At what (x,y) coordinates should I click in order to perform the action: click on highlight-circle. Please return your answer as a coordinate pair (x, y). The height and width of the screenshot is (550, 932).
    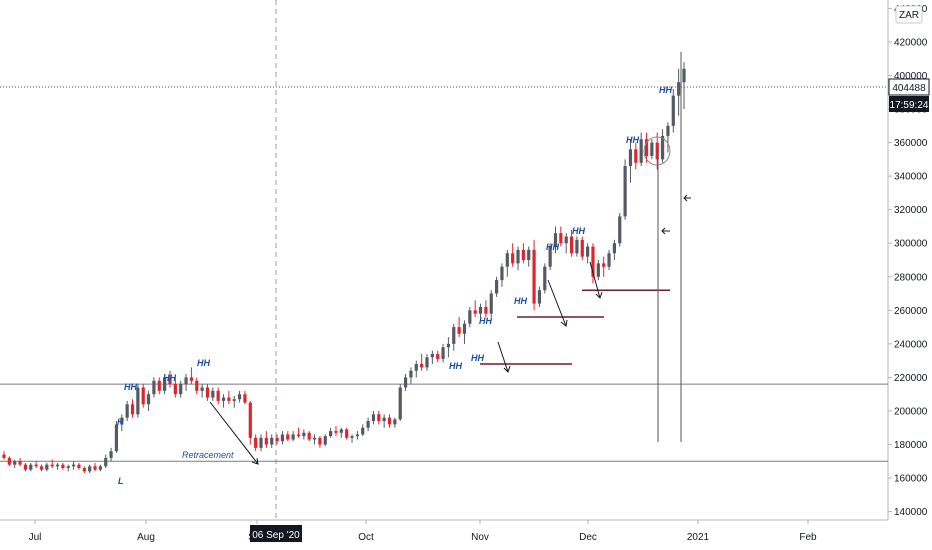
    Looking at the image, I should click on (657, 151).